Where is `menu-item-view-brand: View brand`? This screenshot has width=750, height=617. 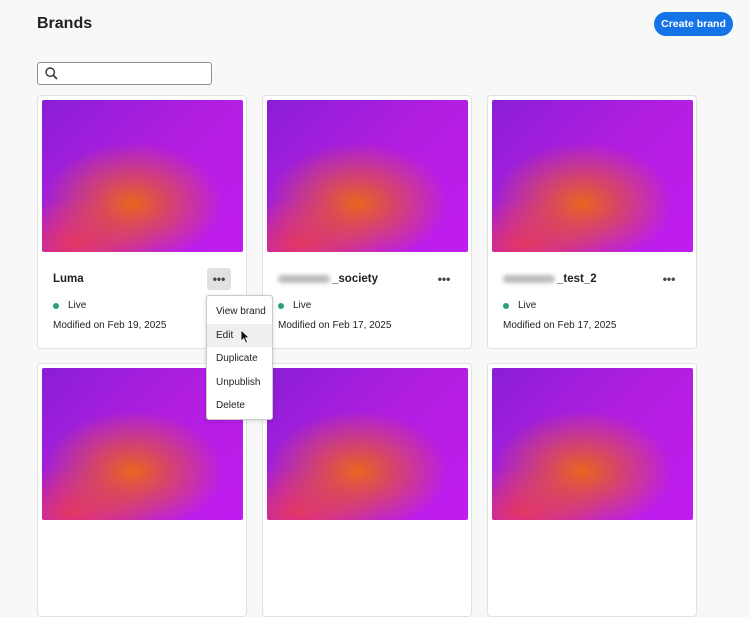
menu-item-view-brand: View brand is located at coordinates (241, 312).